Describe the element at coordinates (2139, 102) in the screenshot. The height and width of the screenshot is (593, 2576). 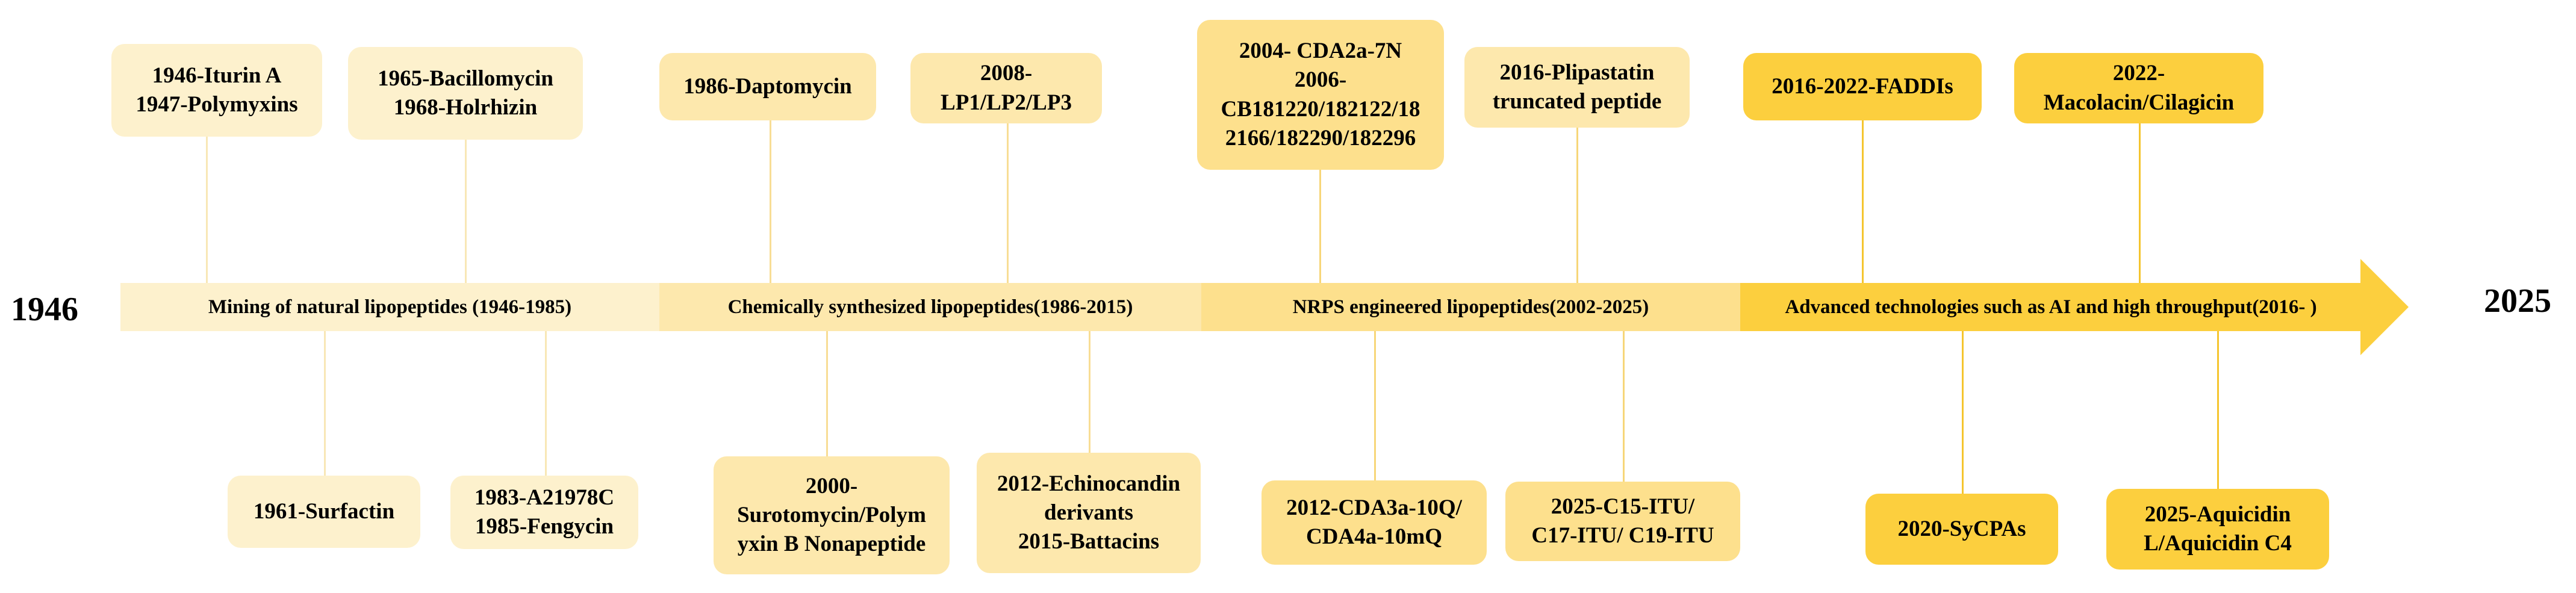
I see `event-line: Macolacin/Cilagicin` at that location.